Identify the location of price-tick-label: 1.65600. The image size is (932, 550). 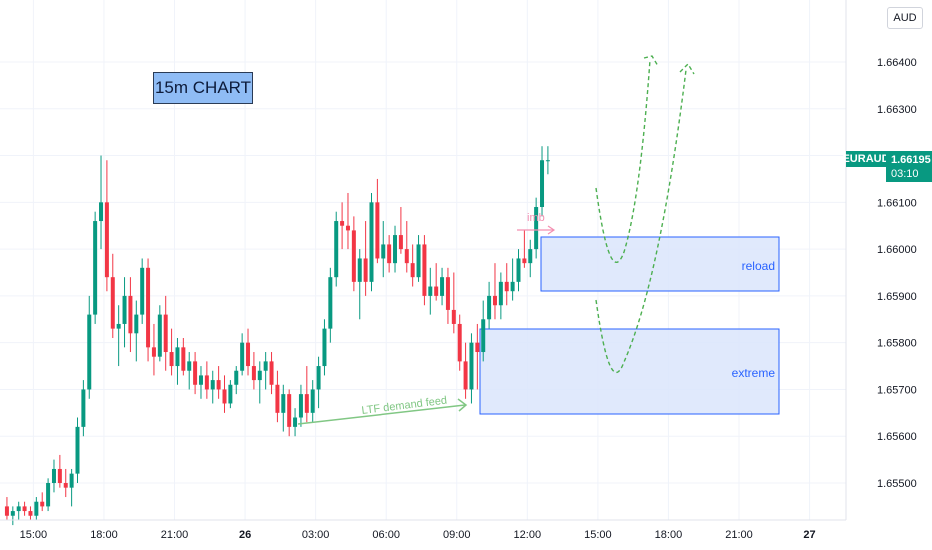
(897, 437).